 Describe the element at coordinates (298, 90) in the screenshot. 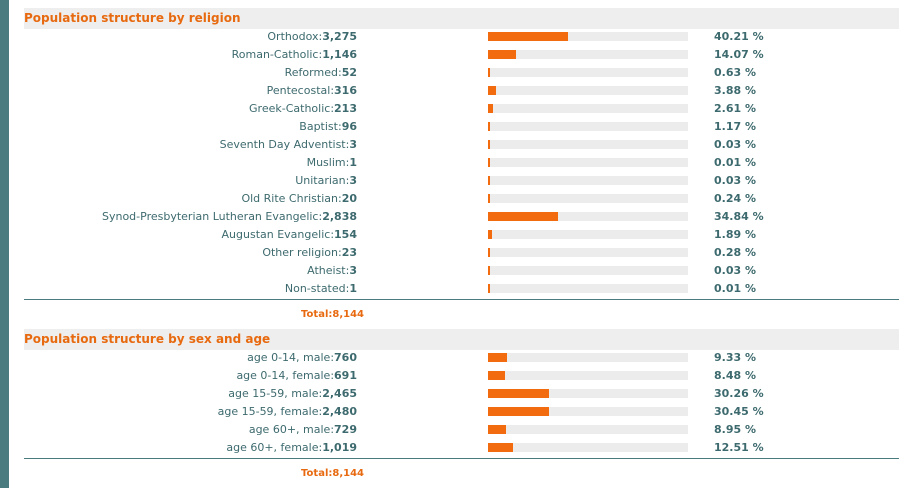

I see `row-name: Pentecostal` at that location.